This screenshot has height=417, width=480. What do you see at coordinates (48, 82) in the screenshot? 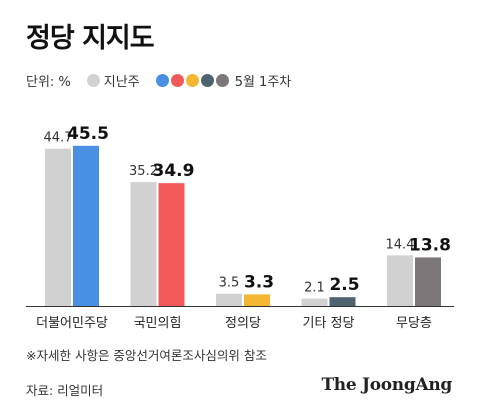
I see `unit-label: 단위: %` at bounding box center [48, 82].